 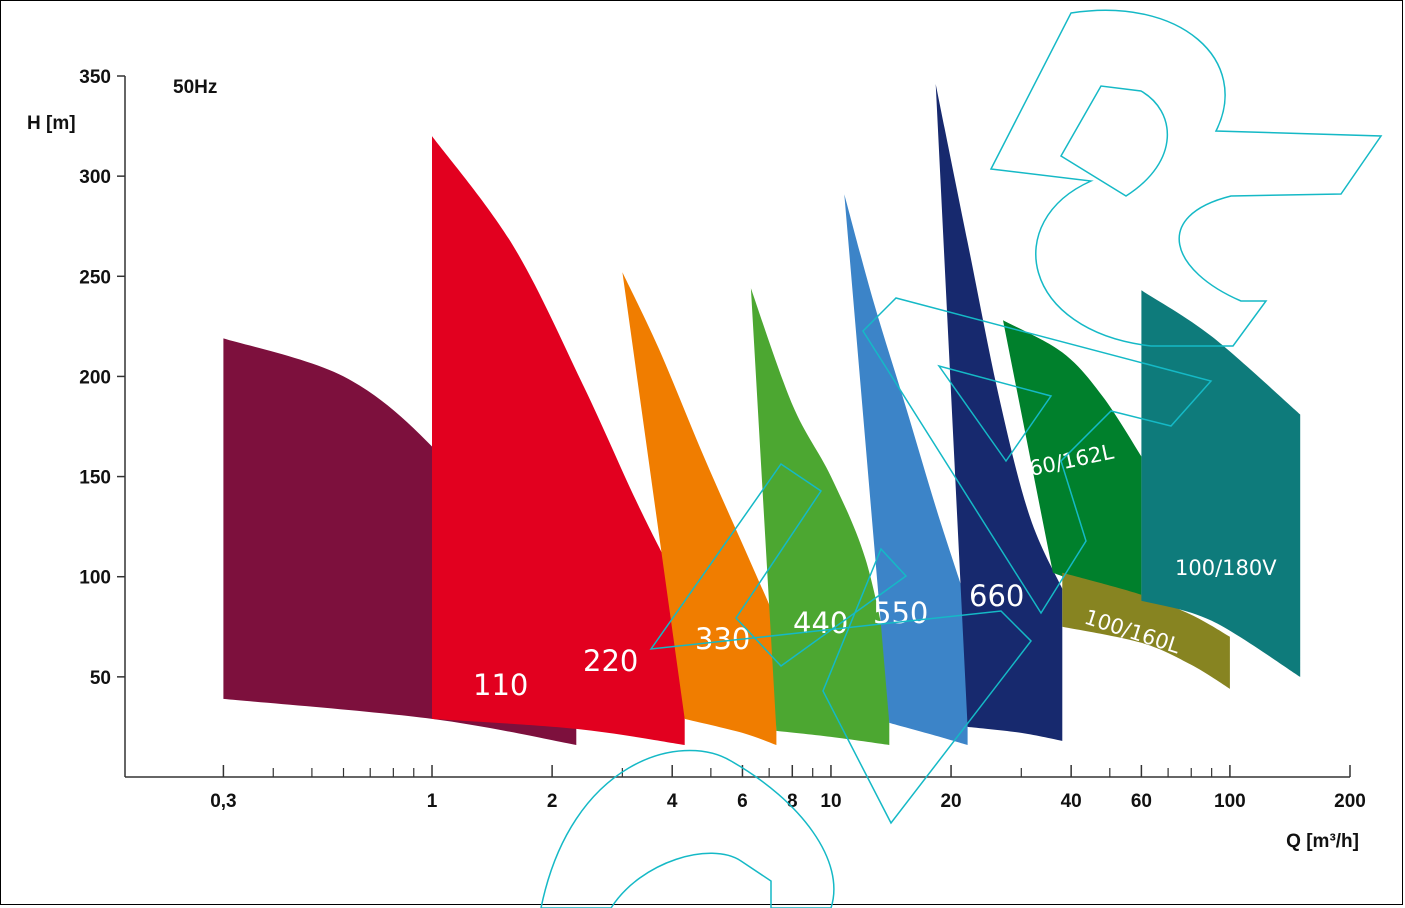 What do you see at coordinates (95, 377) in the screenshot?
I see `y-tick-label: 200` at bounding box center [95, 377].